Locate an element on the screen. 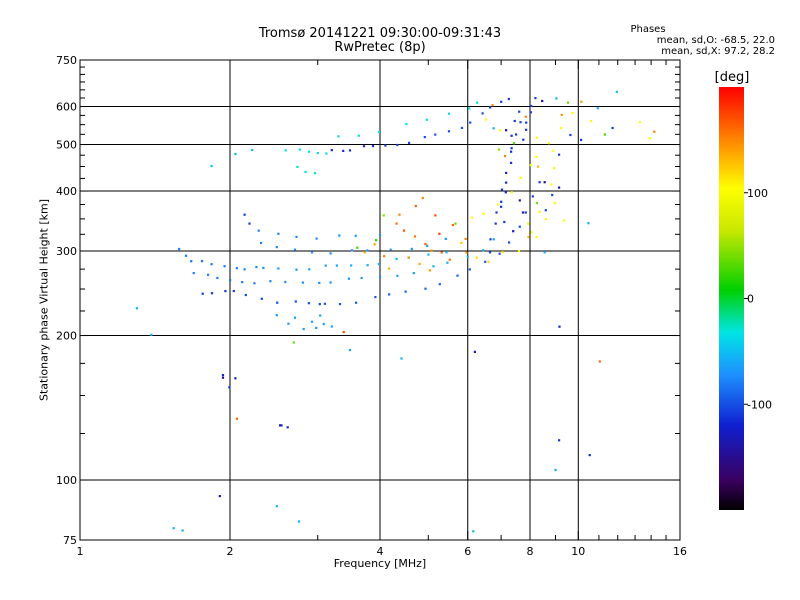 The image size is (800, 600). y-tick-label: 300 is located at coordinates (66, 251).